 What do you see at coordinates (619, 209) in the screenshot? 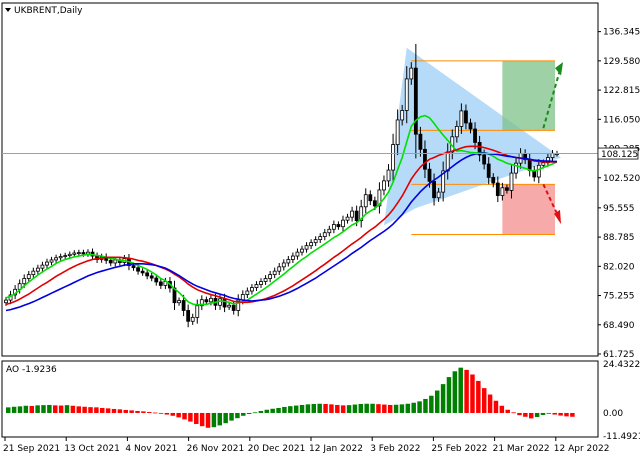
I see `price-tick-label: 95.555` at bounding box center [619, 209].